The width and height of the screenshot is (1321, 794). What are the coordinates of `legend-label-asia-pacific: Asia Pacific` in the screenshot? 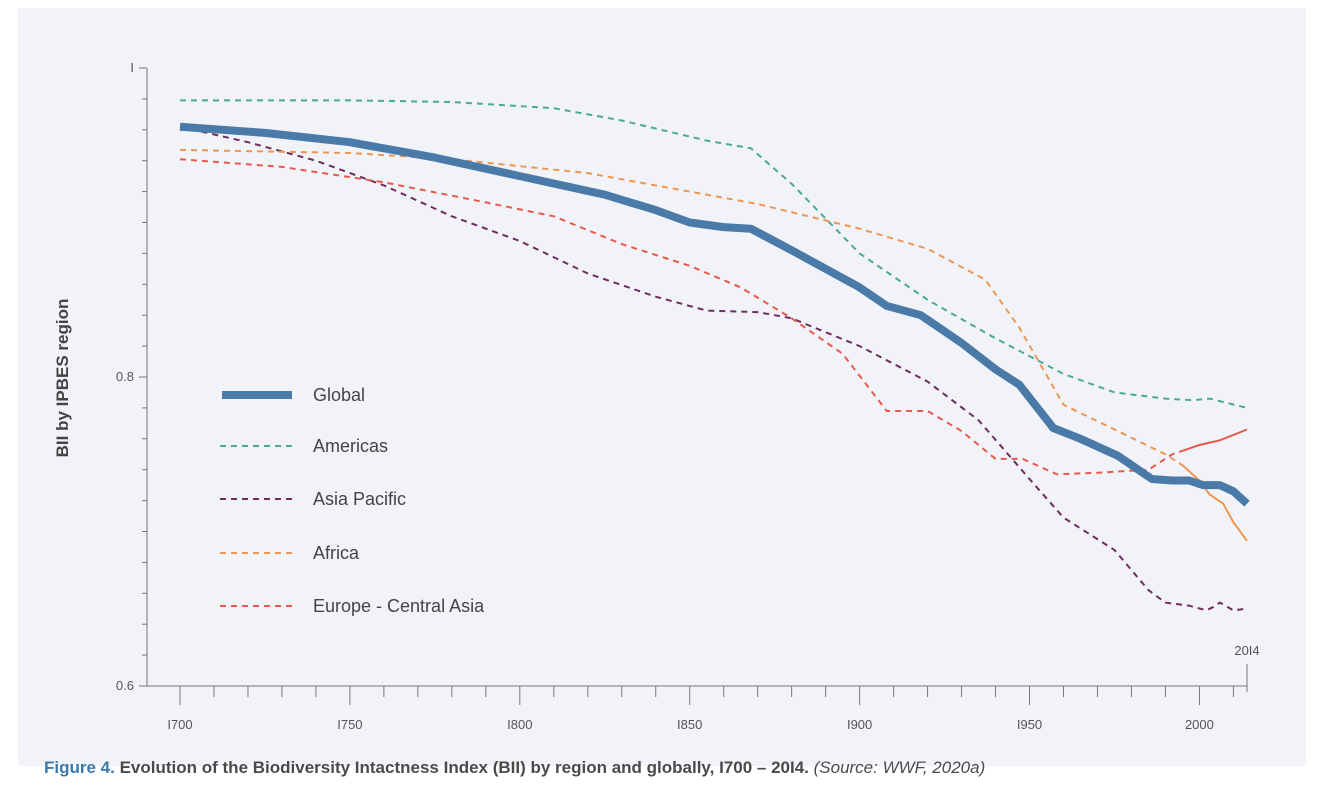 It's located at (359, 499).